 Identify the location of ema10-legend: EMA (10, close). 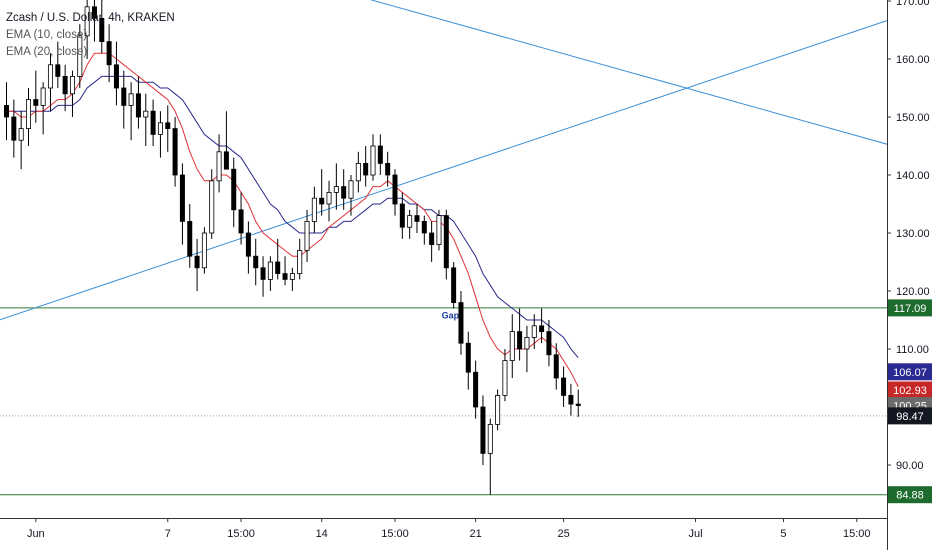
(47, 35).